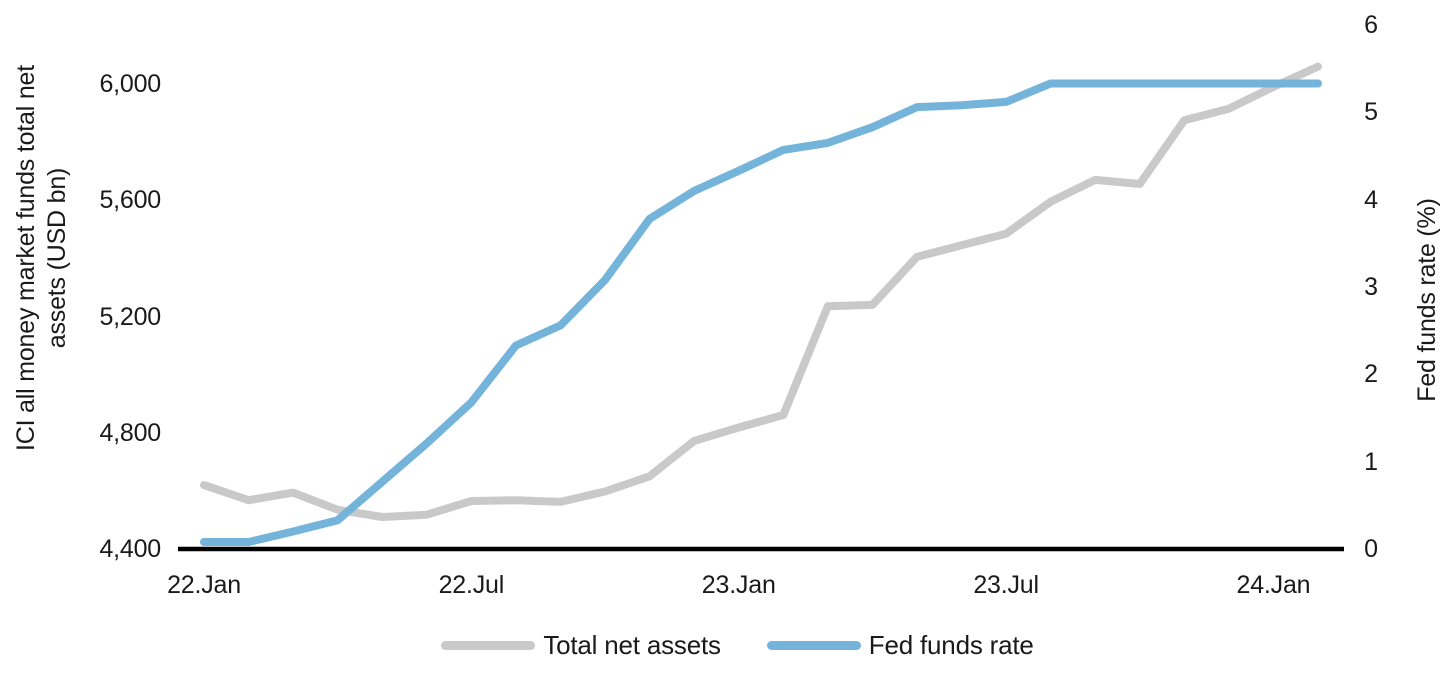 The height and width of the screenshot is (674, 1451). What do you see at coordinates (1371, 337) in the screenshot?
I see `right-axis-ticks: 0 1 2 3 4 5 6` at bounding box center [1371, 337].